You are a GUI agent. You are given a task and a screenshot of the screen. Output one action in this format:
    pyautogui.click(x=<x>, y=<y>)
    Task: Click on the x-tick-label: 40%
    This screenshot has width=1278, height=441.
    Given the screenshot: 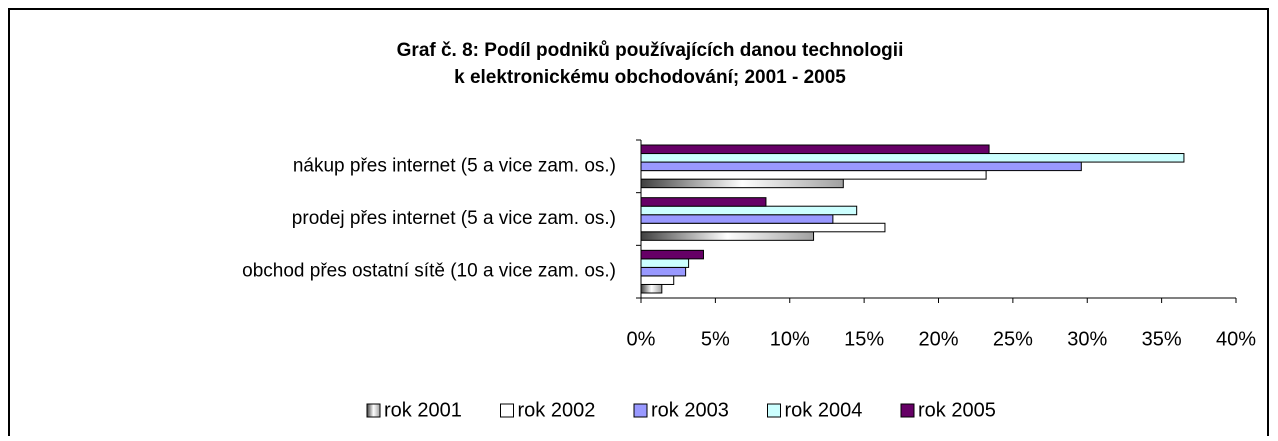 What is the action you would take?
    pyautogui.click(x=1236, y=339)
    